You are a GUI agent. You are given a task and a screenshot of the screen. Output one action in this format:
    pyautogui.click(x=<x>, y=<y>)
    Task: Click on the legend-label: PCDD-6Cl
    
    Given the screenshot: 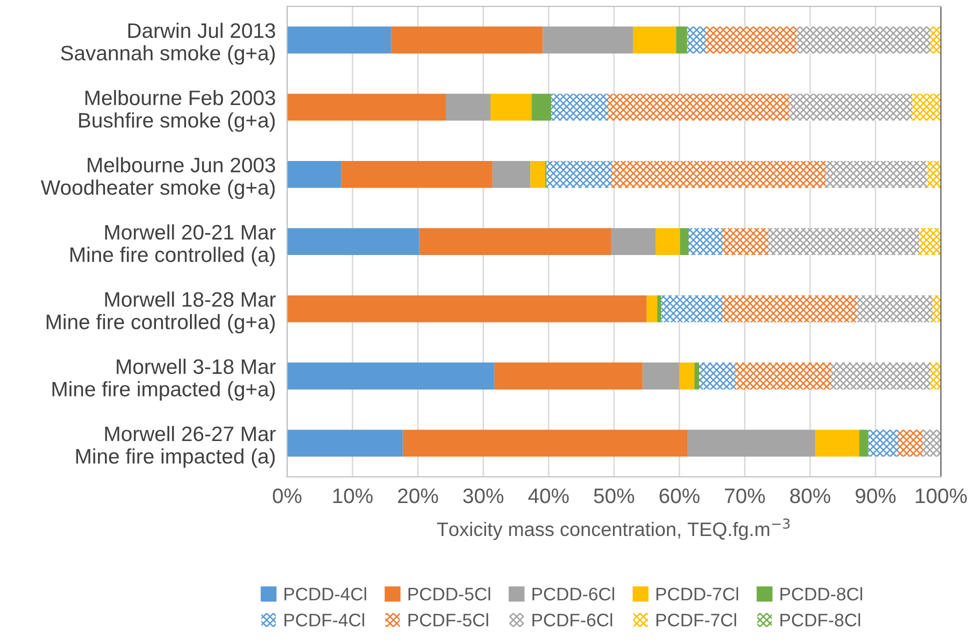 What is the action you would take?
    pyautogui.click(x=573, y=593)
    